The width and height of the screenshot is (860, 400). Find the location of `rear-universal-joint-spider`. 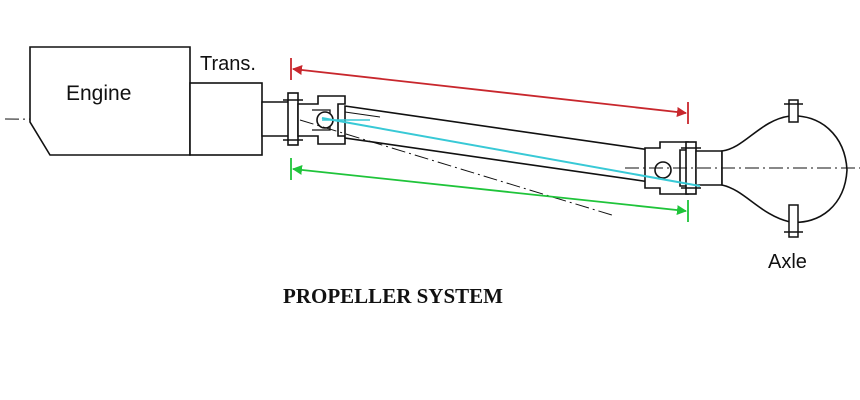

rear-universal-joint-spider is located at coordinates (663, 170).